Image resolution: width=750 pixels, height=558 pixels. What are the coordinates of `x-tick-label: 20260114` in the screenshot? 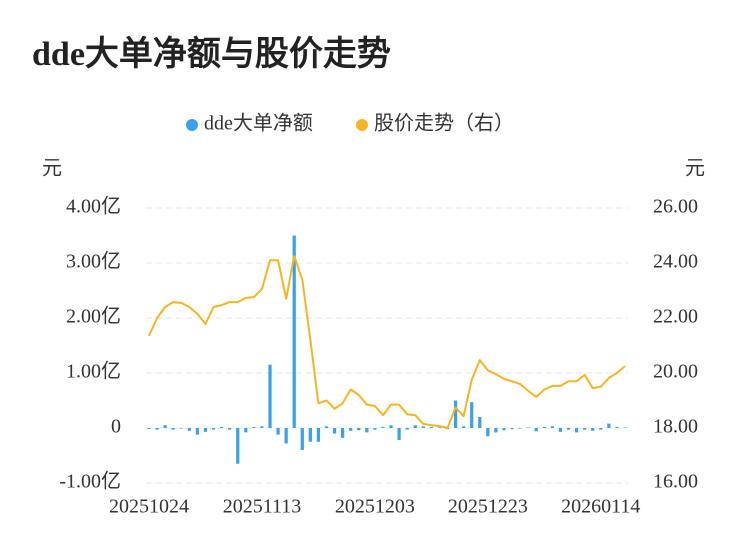 It's located at (600, 507).